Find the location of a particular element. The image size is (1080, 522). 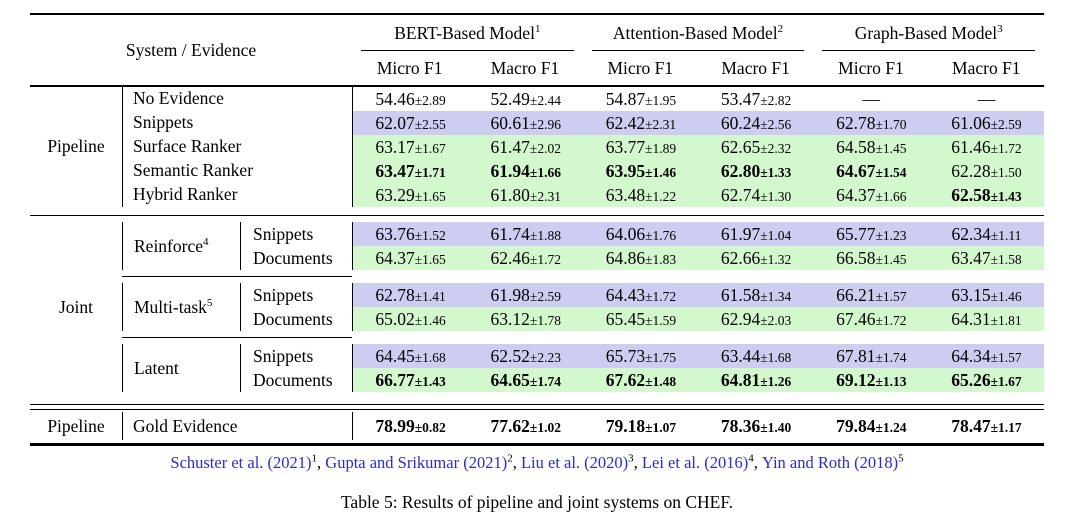

metric-cell: 79.84 ±1.24 is located at coordinates (871, 426).